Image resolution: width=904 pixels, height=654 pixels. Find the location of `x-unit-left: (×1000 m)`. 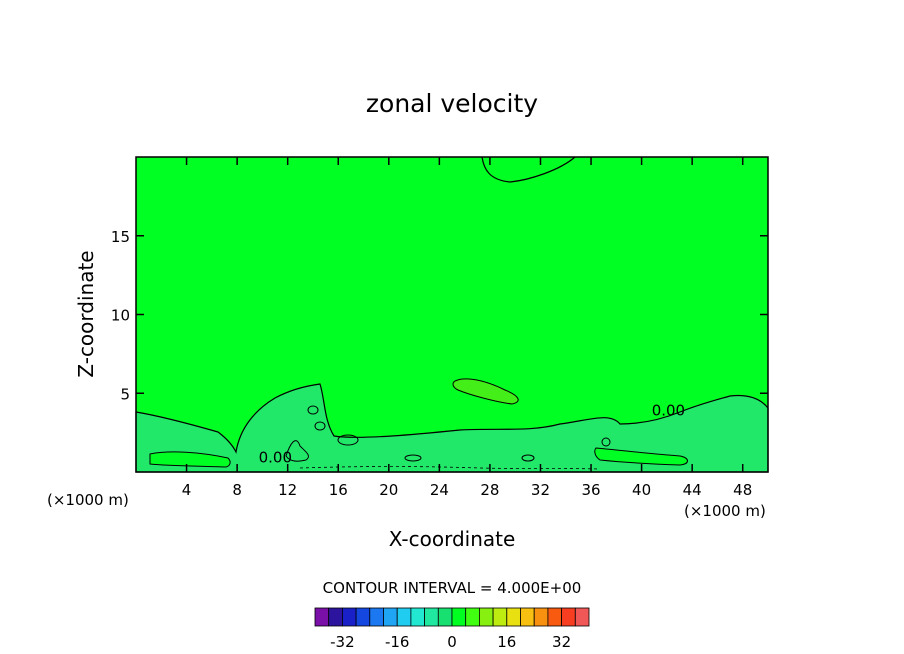

x-unit-left: (×1000 m) is located at coordinates (88, 500).